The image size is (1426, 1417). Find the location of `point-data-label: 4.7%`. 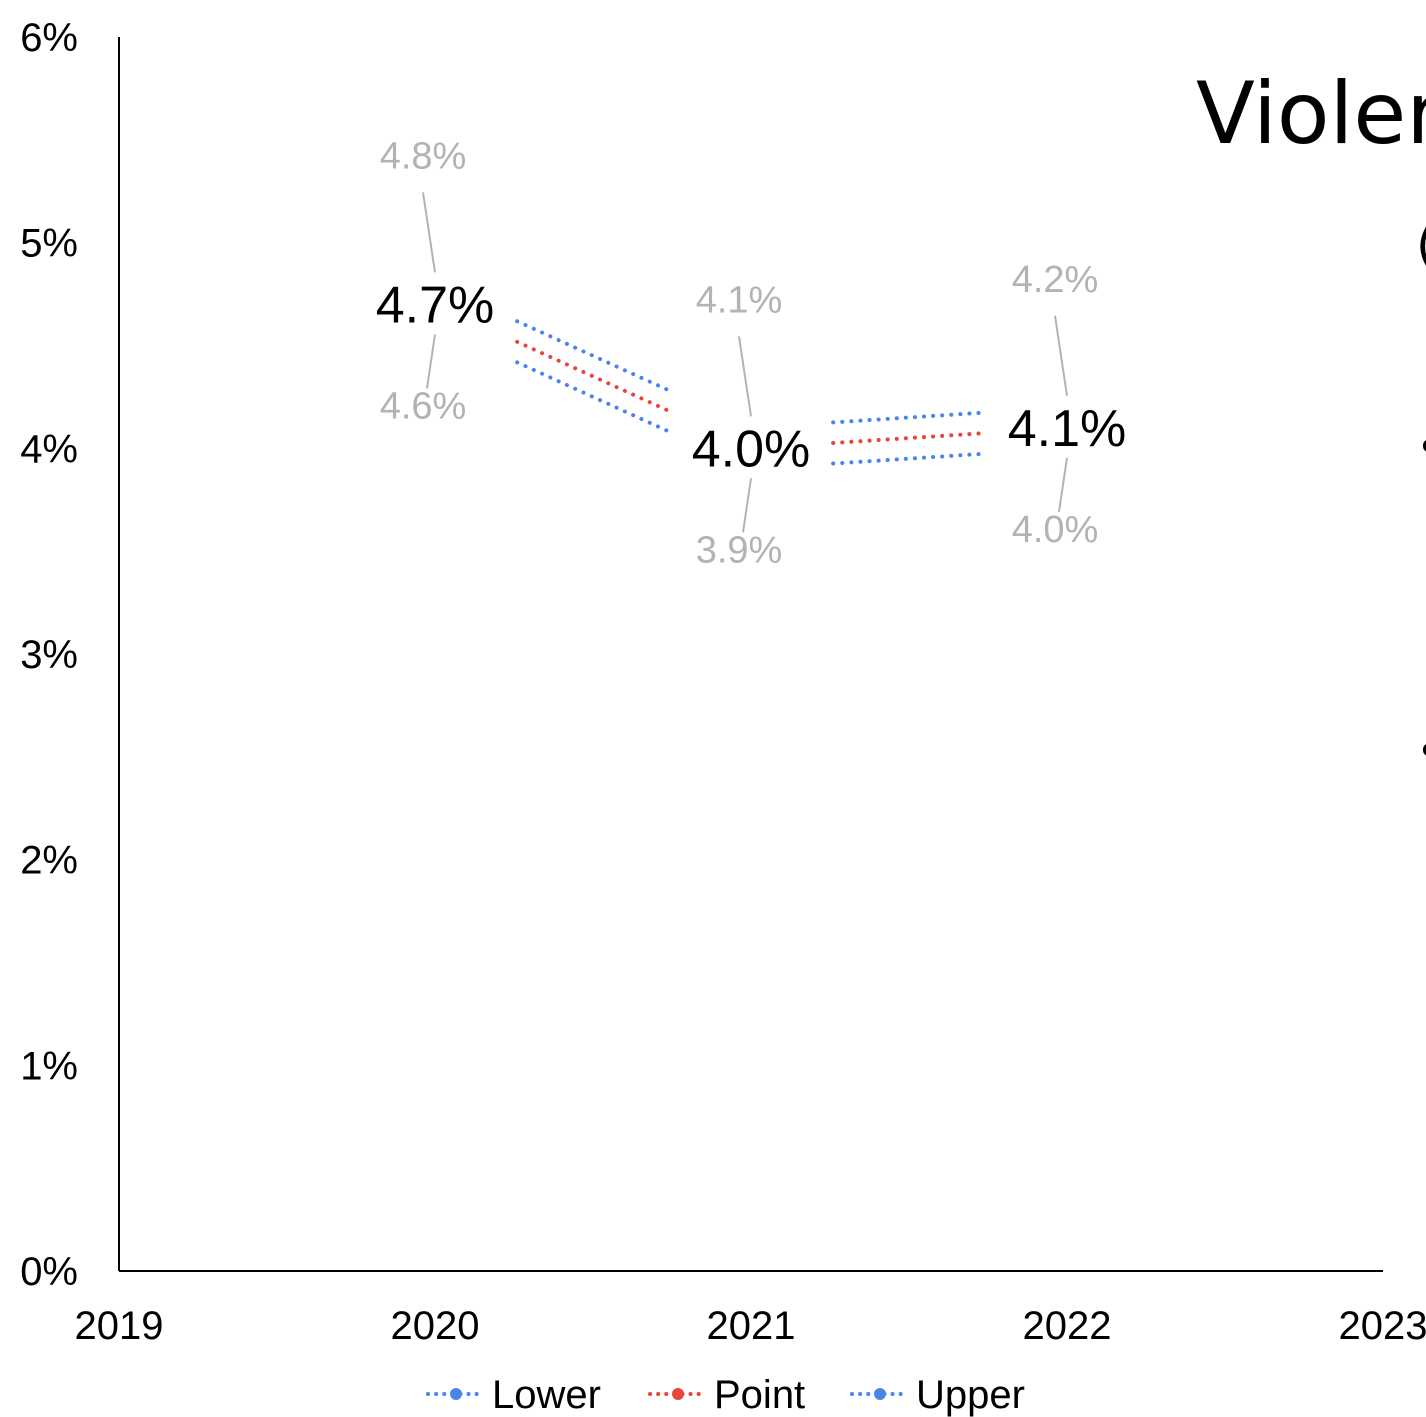

point-data-label: 4.7% is located at coordinates (435, 305).